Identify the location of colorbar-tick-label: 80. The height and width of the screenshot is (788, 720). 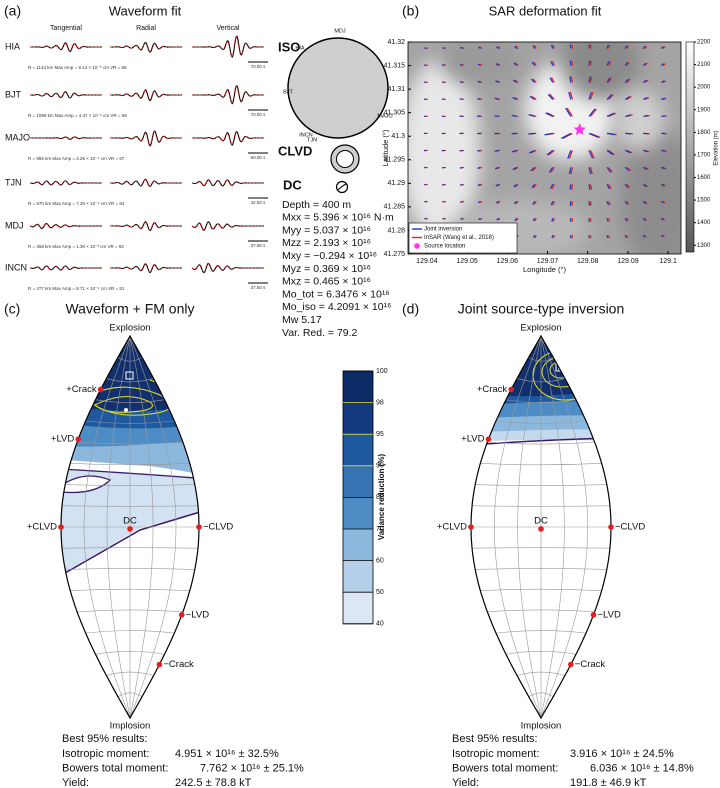
(380, 497).